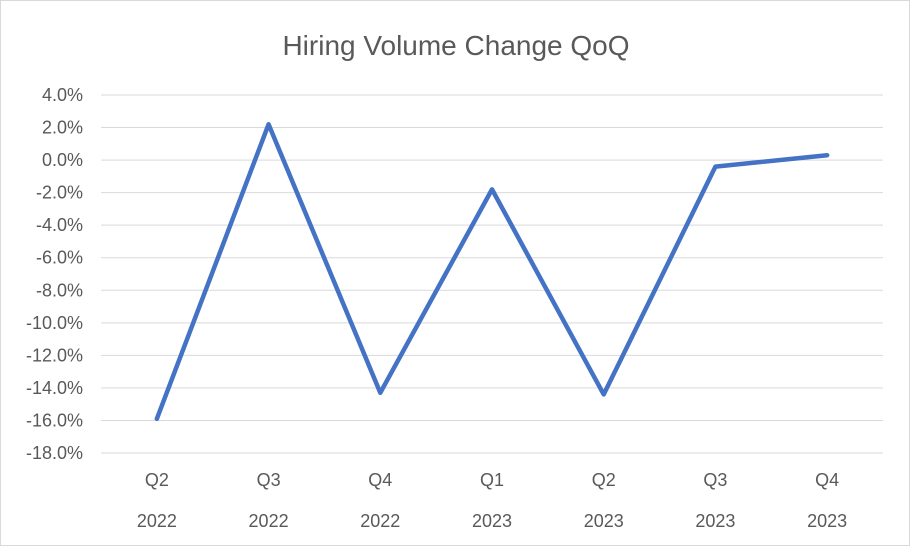 This screenshot has width=910, height=547. What do you see at coordinates (62, 95) in the screenshot?
I see `y-tick-label: 4.0%` at bounding box center [62, 95].